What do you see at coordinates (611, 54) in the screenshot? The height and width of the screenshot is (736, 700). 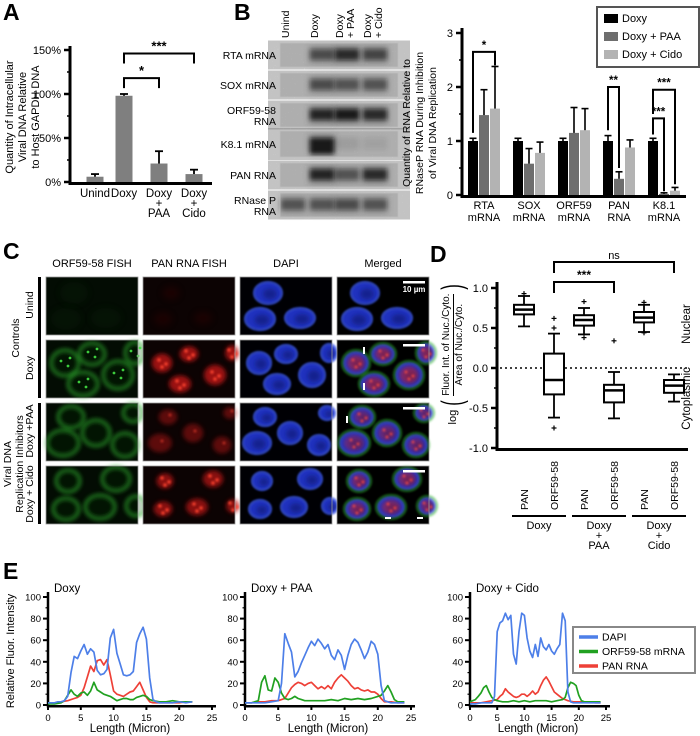 I see `legend-swatch` at bounding box center [611, 54].